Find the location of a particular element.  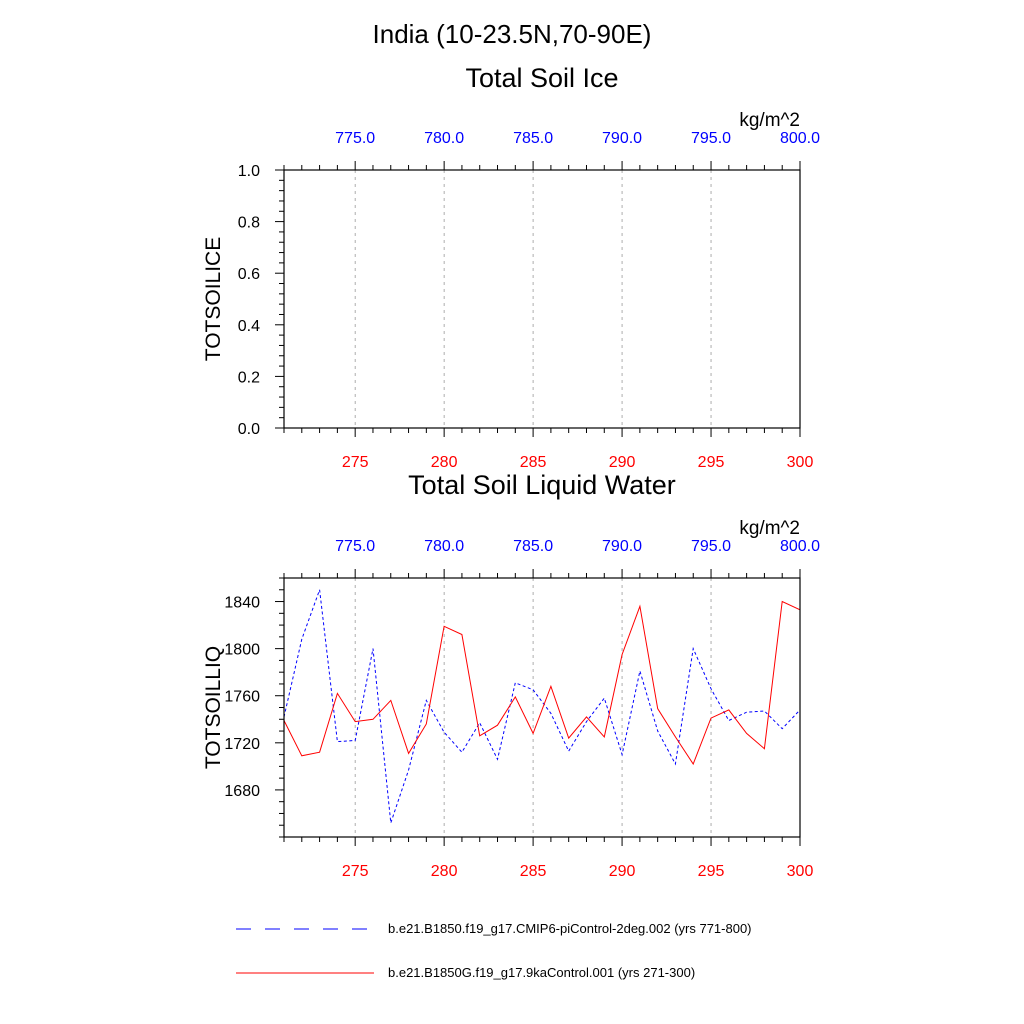

y-tick-label: 0.6 is located at coordinates (249, 274).